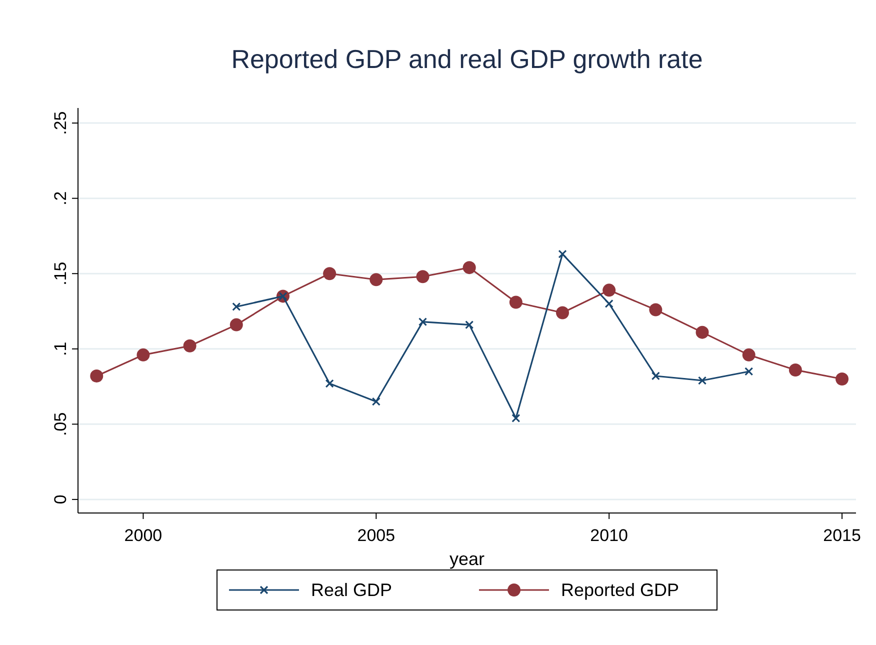 Image resolution: width=876 pixels, height=645 pixels. I want to click on x-axis-title: year, so click(467, 559).